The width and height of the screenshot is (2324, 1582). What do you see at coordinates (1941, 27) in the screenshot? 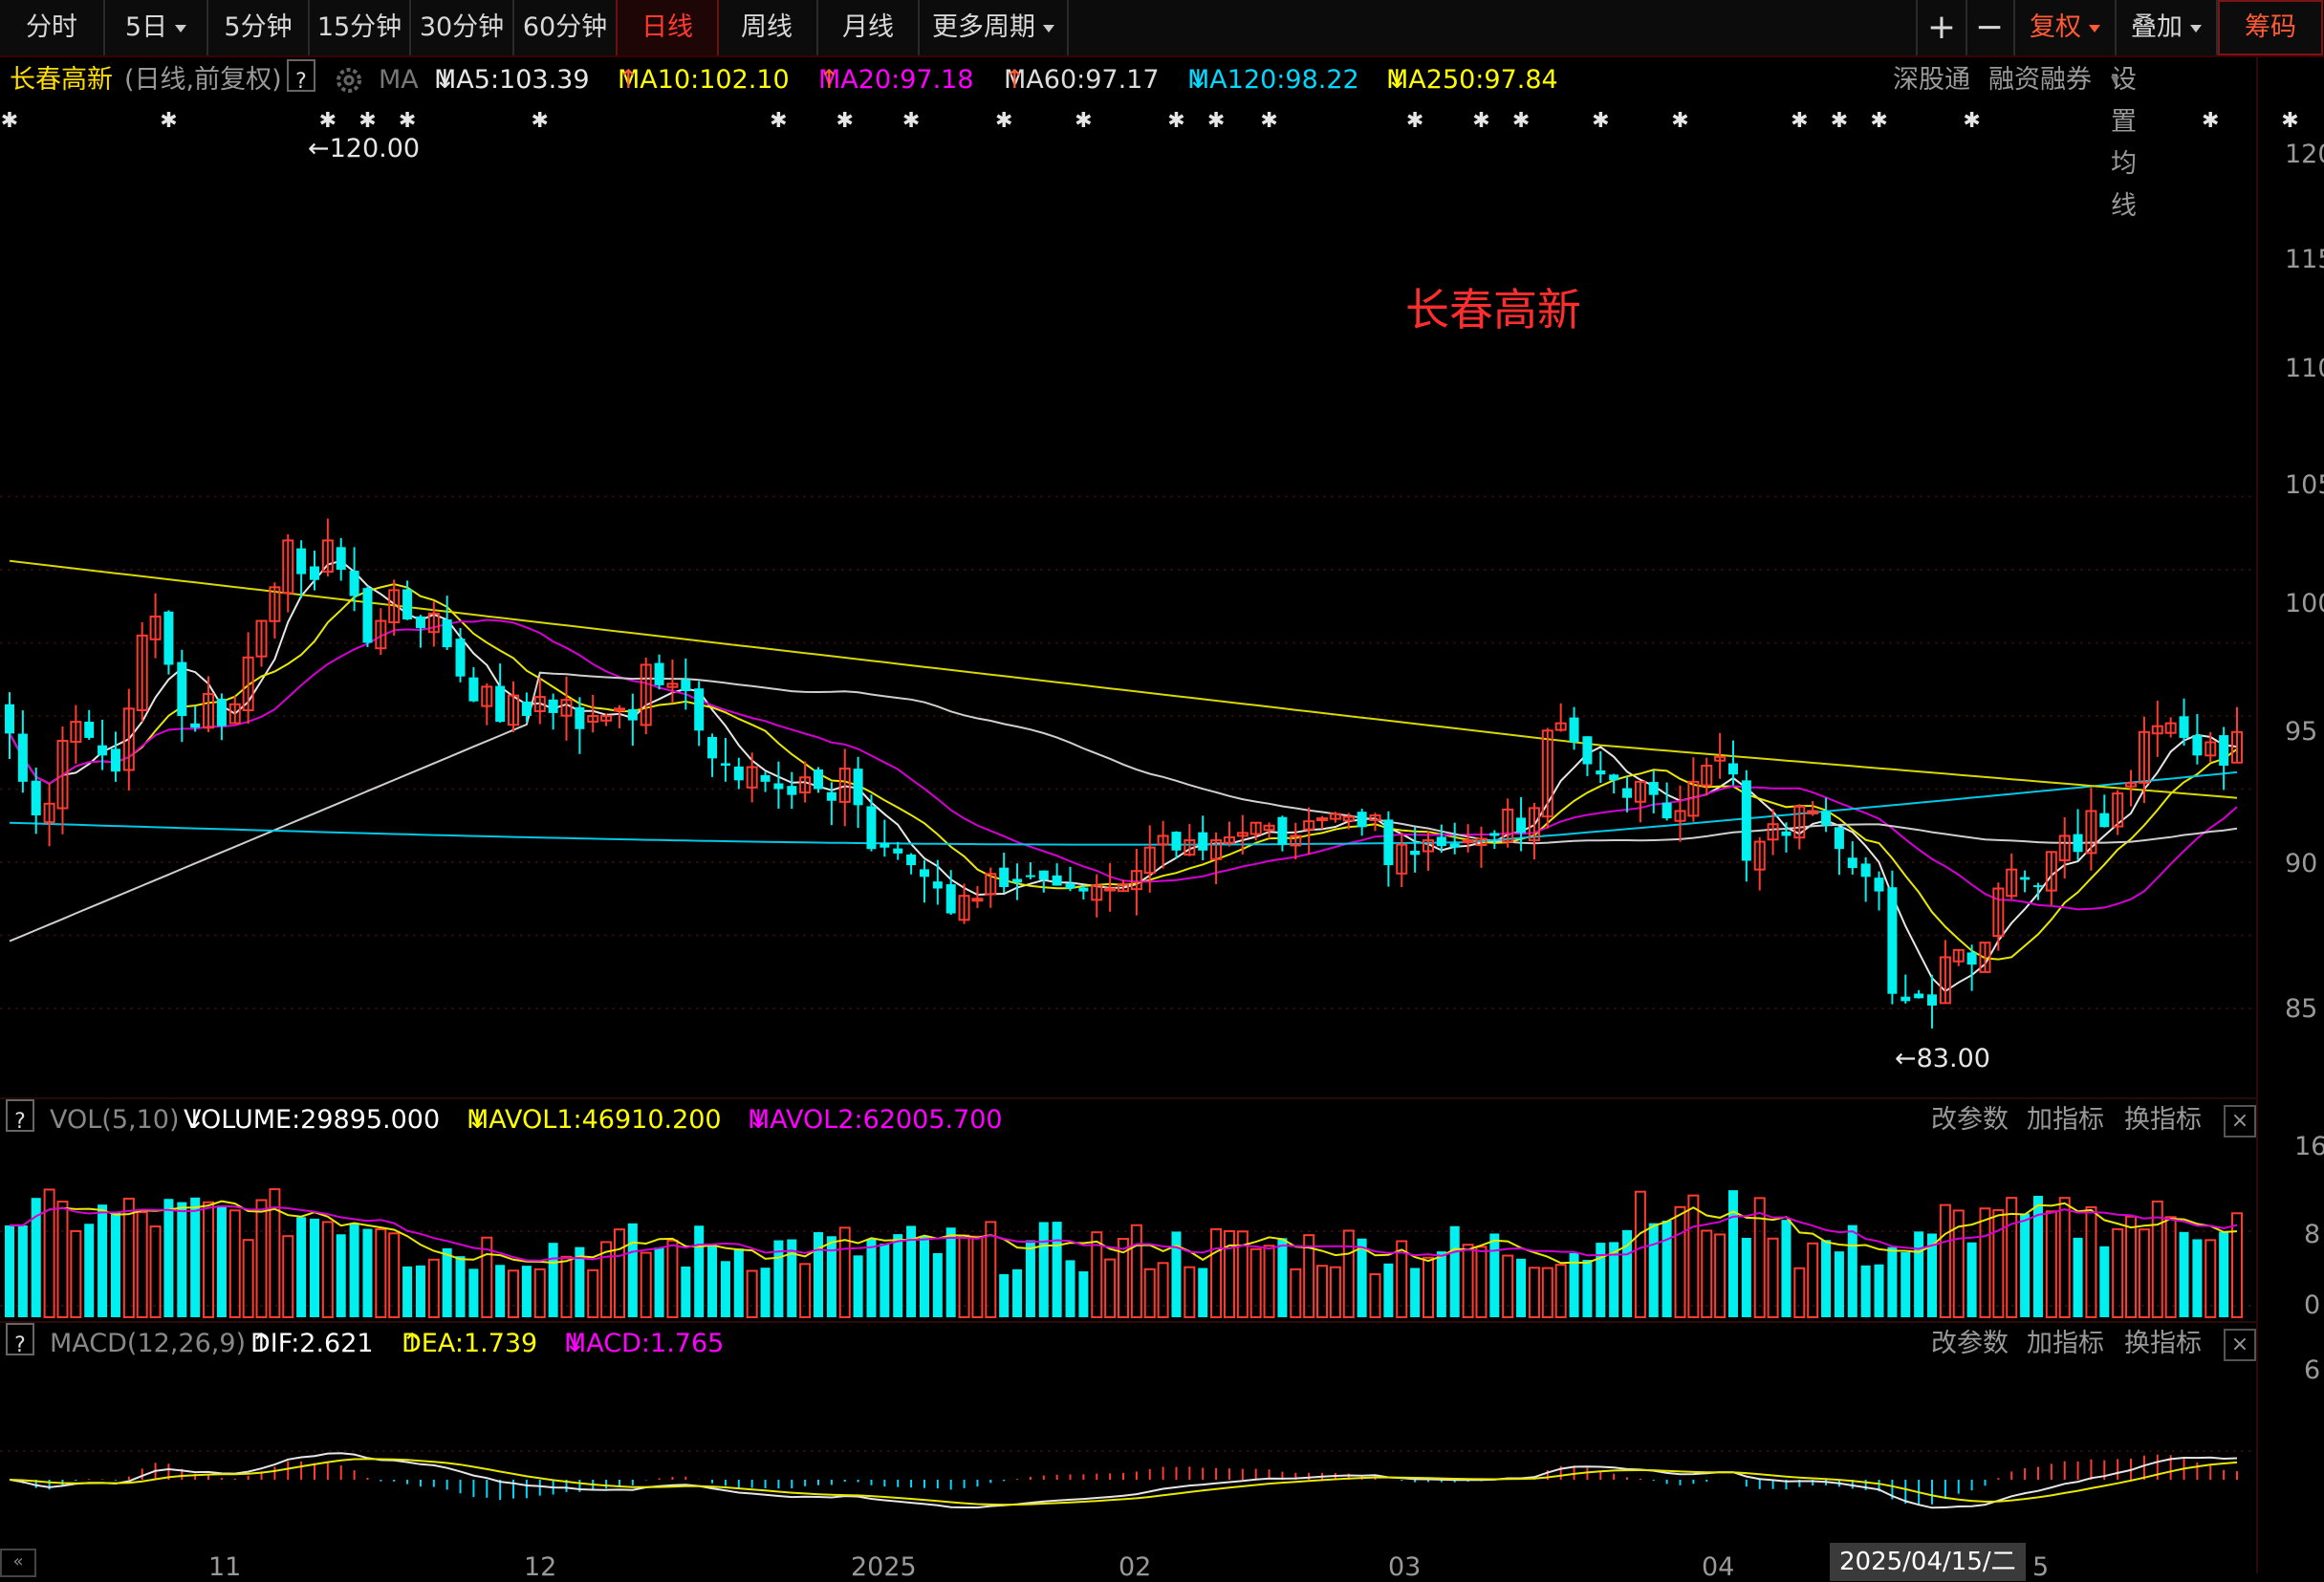
I see `zoom-in-button: +` at bounding box center [1941, 27].